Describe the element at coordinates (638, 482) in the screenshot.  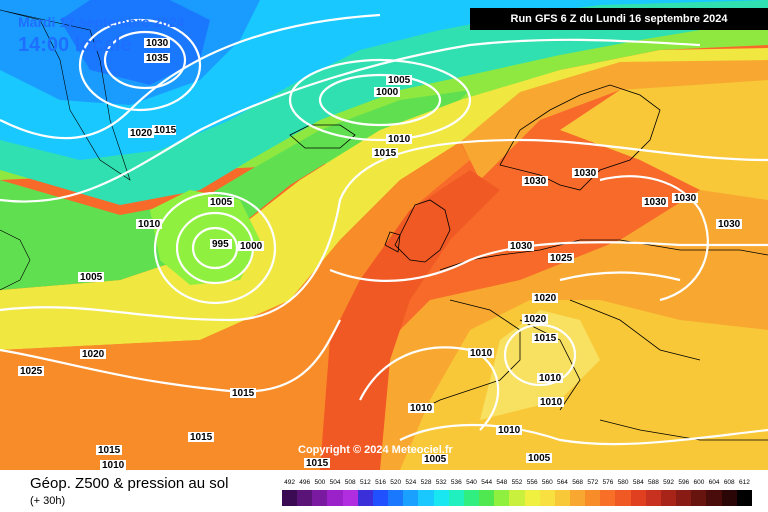
I see `legend-tick: 584` at that location.